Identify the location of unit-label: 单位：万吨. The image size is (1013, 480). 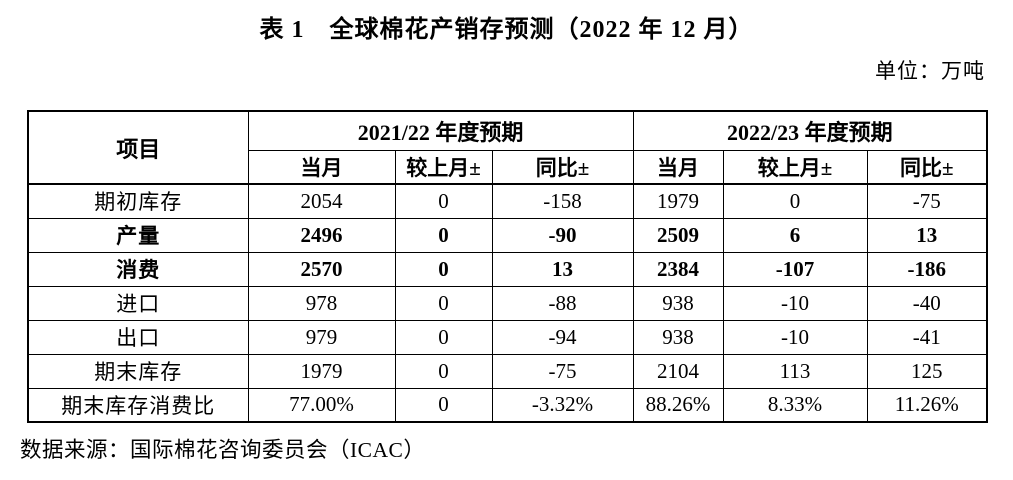
(930, 71).